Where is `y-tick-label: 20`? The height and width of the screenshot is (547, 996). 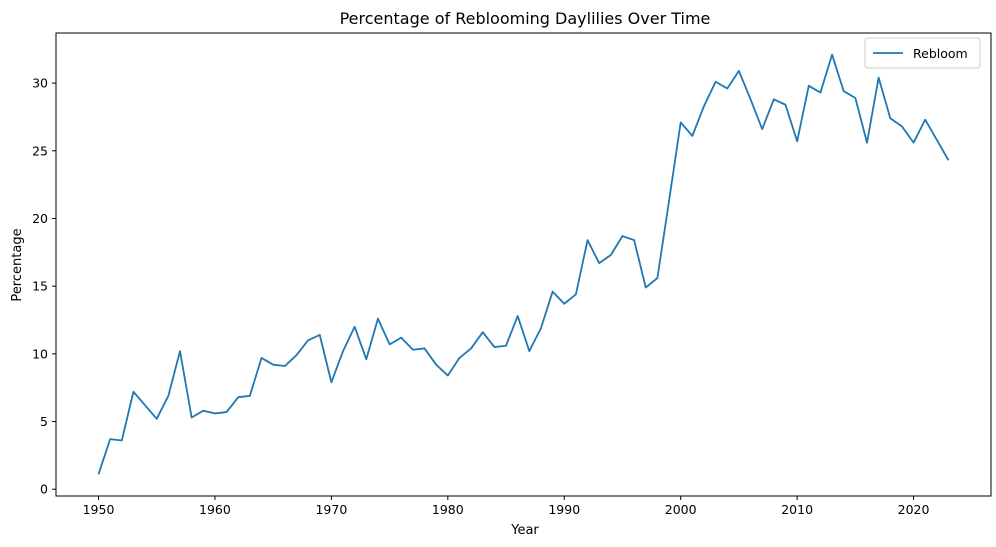 y-tick-label: 20 is located at coordinates (40, 218).